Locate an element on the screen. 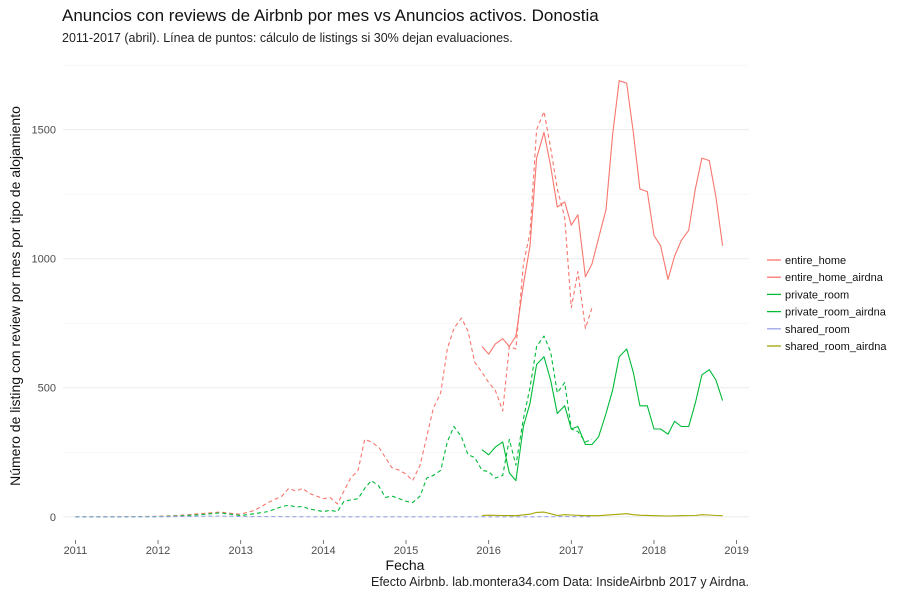 This screenshot has width=900, height=600. series-line-entire-home-airdna is located at coordinates (602, 217).